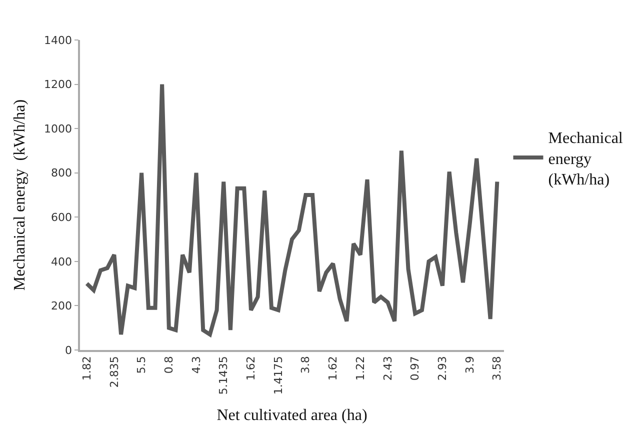 The height and width of the screenshot is (445, 644). Describe the element at coordinates (68, 350) in the screenshot. I see `y-tick-label: 0` at that location.